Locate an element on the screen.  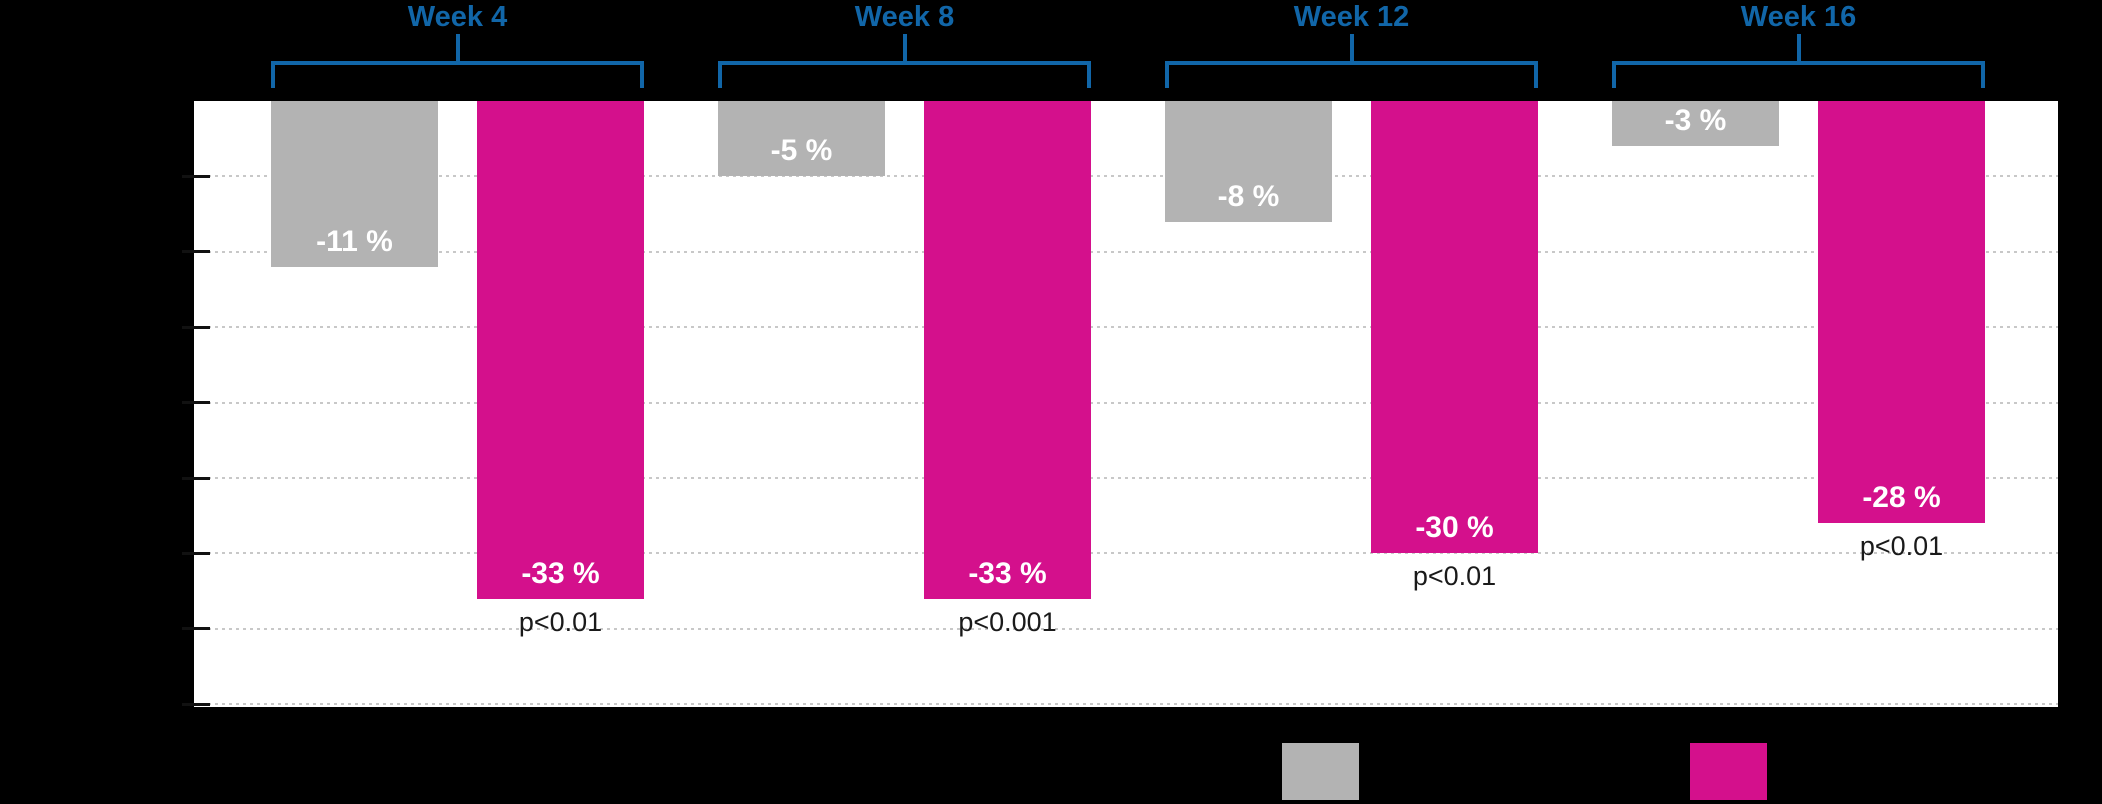
group-label-week-16: Week 16 is located at coordinates (1798, 17).